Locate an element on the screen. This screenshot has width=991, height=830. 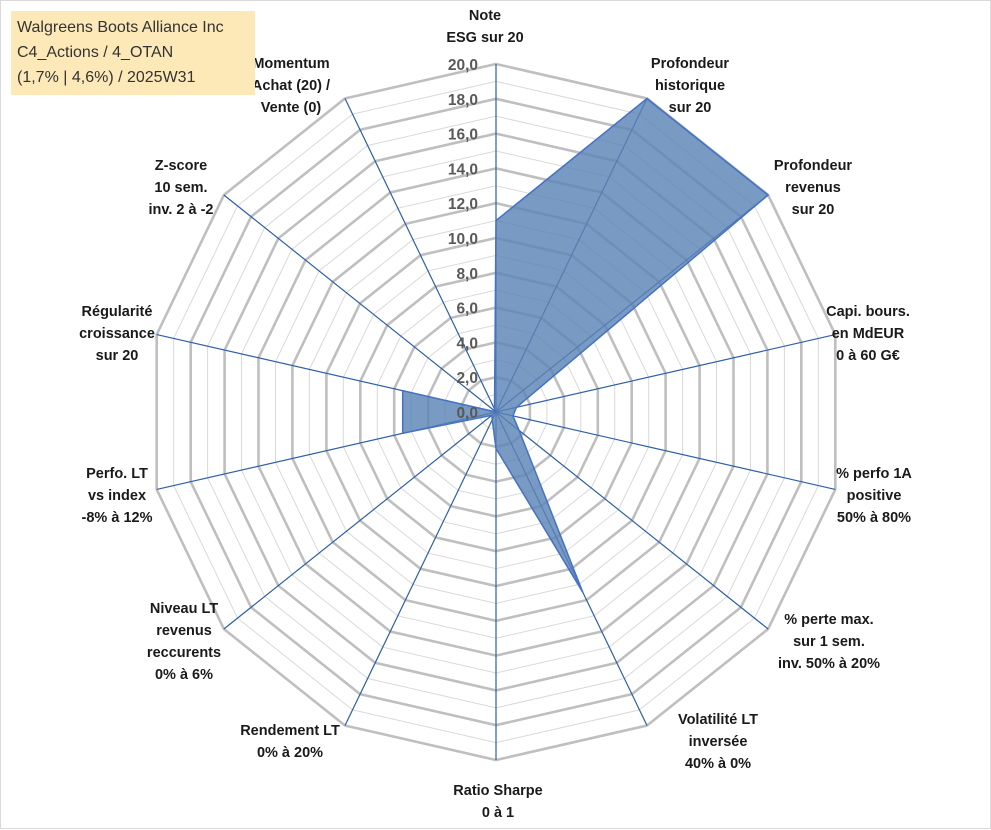
axis-label-line: sur 1 sem. is located at coordinates (829, 642).